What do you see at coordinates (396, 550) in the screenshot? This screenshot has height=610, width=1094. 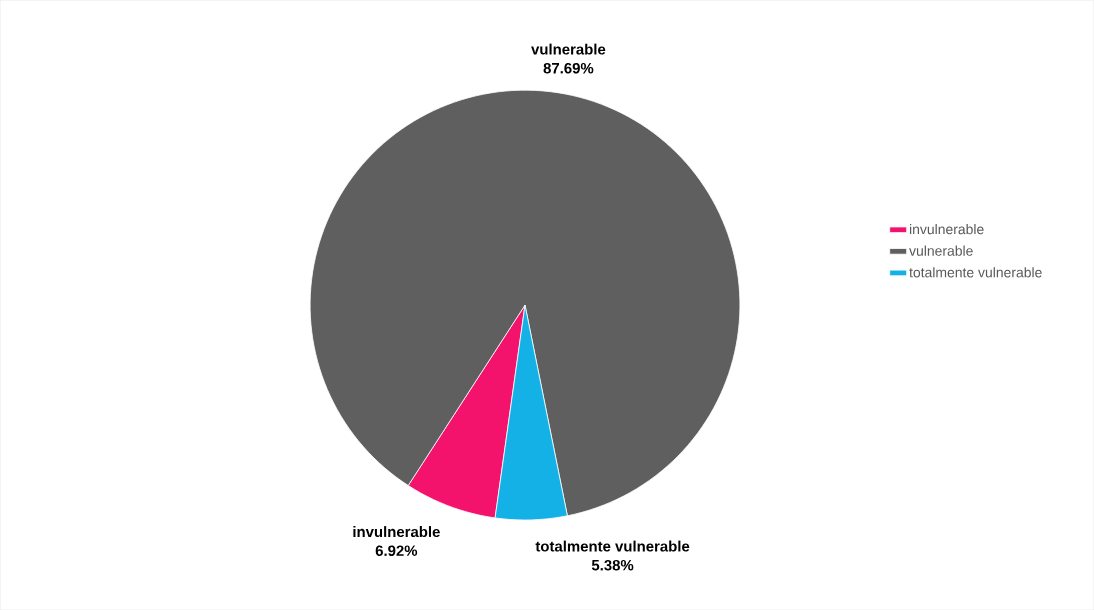 I see `data-label: 6.92%` at bounding box center [396, 550].